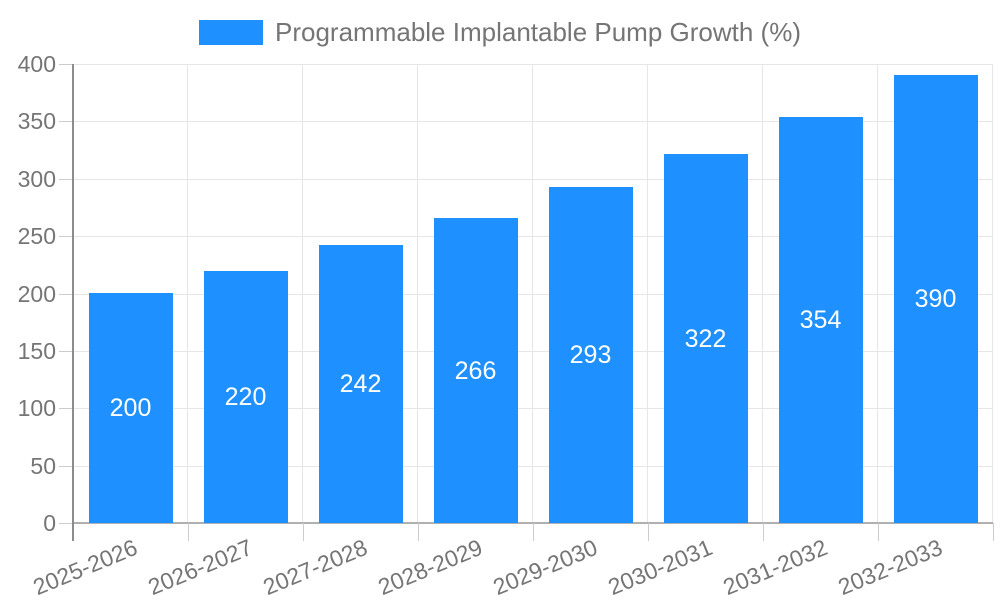 The image size is (1000, 600). I want to click on bar-value-label: 200, so click(130, 408).